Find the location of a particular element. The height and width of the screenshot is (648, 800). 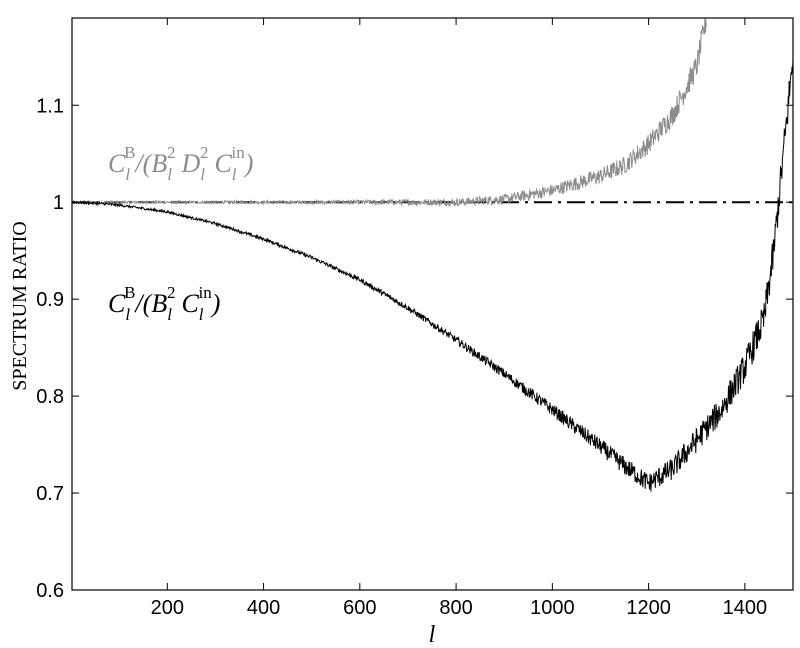

black-series-annotation: ClB/(Bl2 Clin) is located at coordinates (164, 303).